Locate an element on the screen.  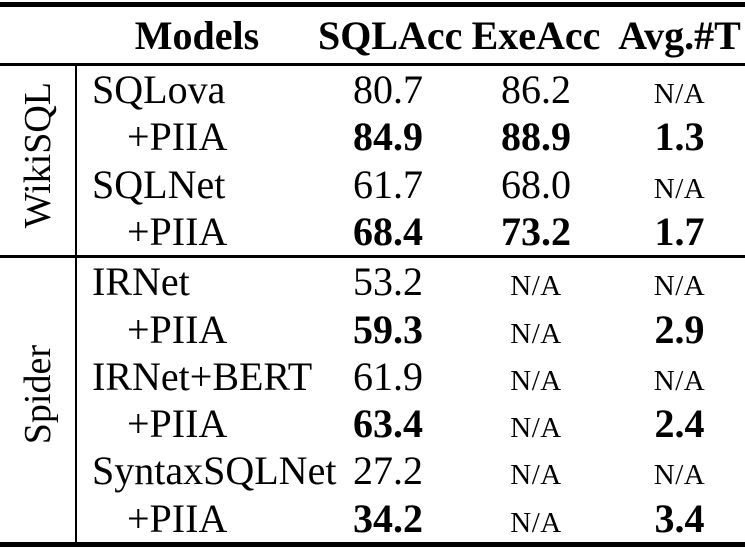
sqlacc-value-cell: 61.7 is located at coordinates (388, 184).